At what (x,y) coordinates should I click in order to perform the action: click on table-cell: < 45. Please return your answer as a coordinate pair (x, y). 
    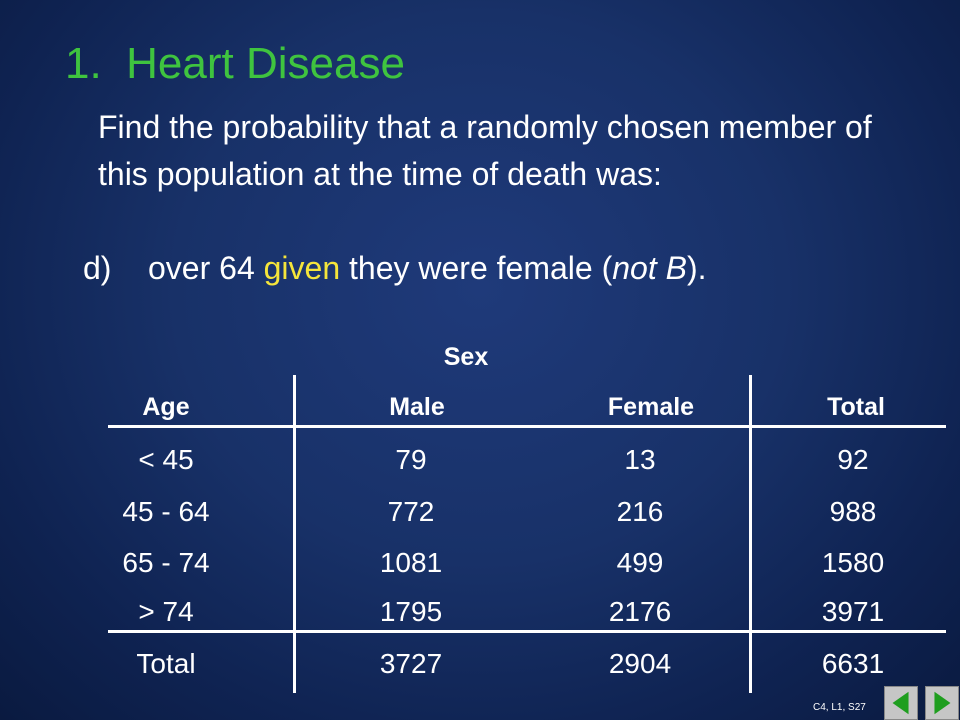
    Looking at the image, I should click on (166, 459).